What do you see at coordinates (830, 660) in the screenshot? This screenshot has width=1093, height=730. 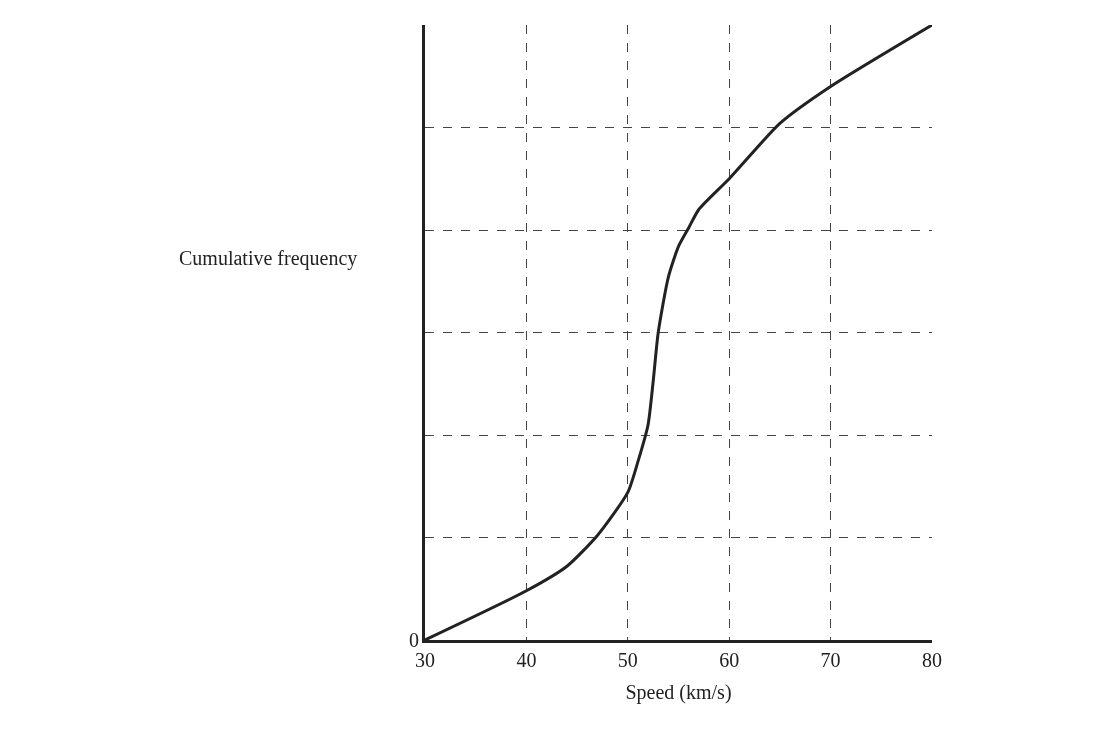 I see `x-tick-label: 70` at bounding box center [830, 660].